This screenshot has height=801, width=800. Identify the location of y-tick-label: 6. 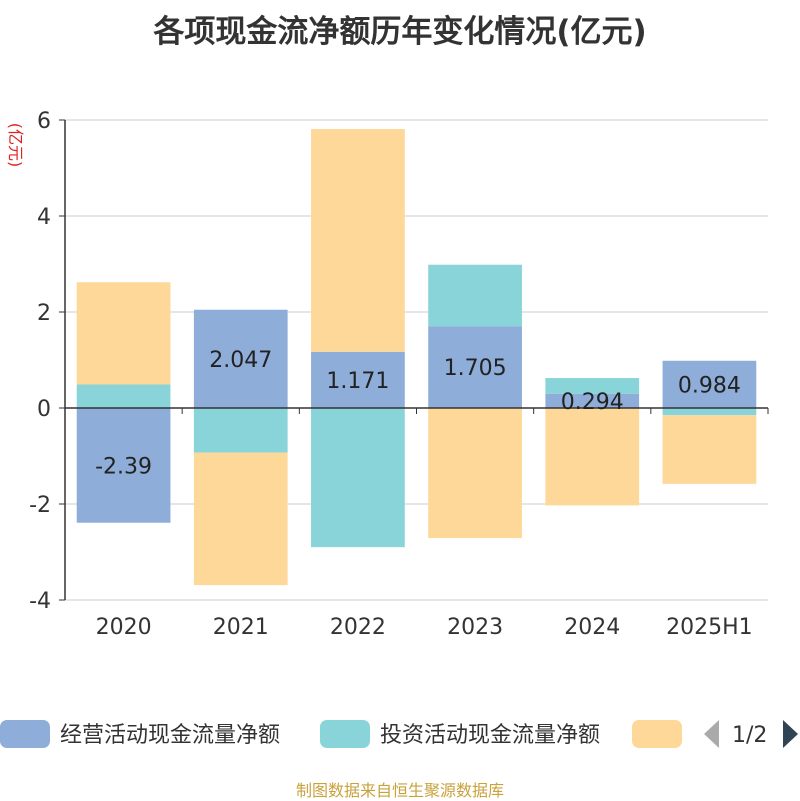
(44, 121).